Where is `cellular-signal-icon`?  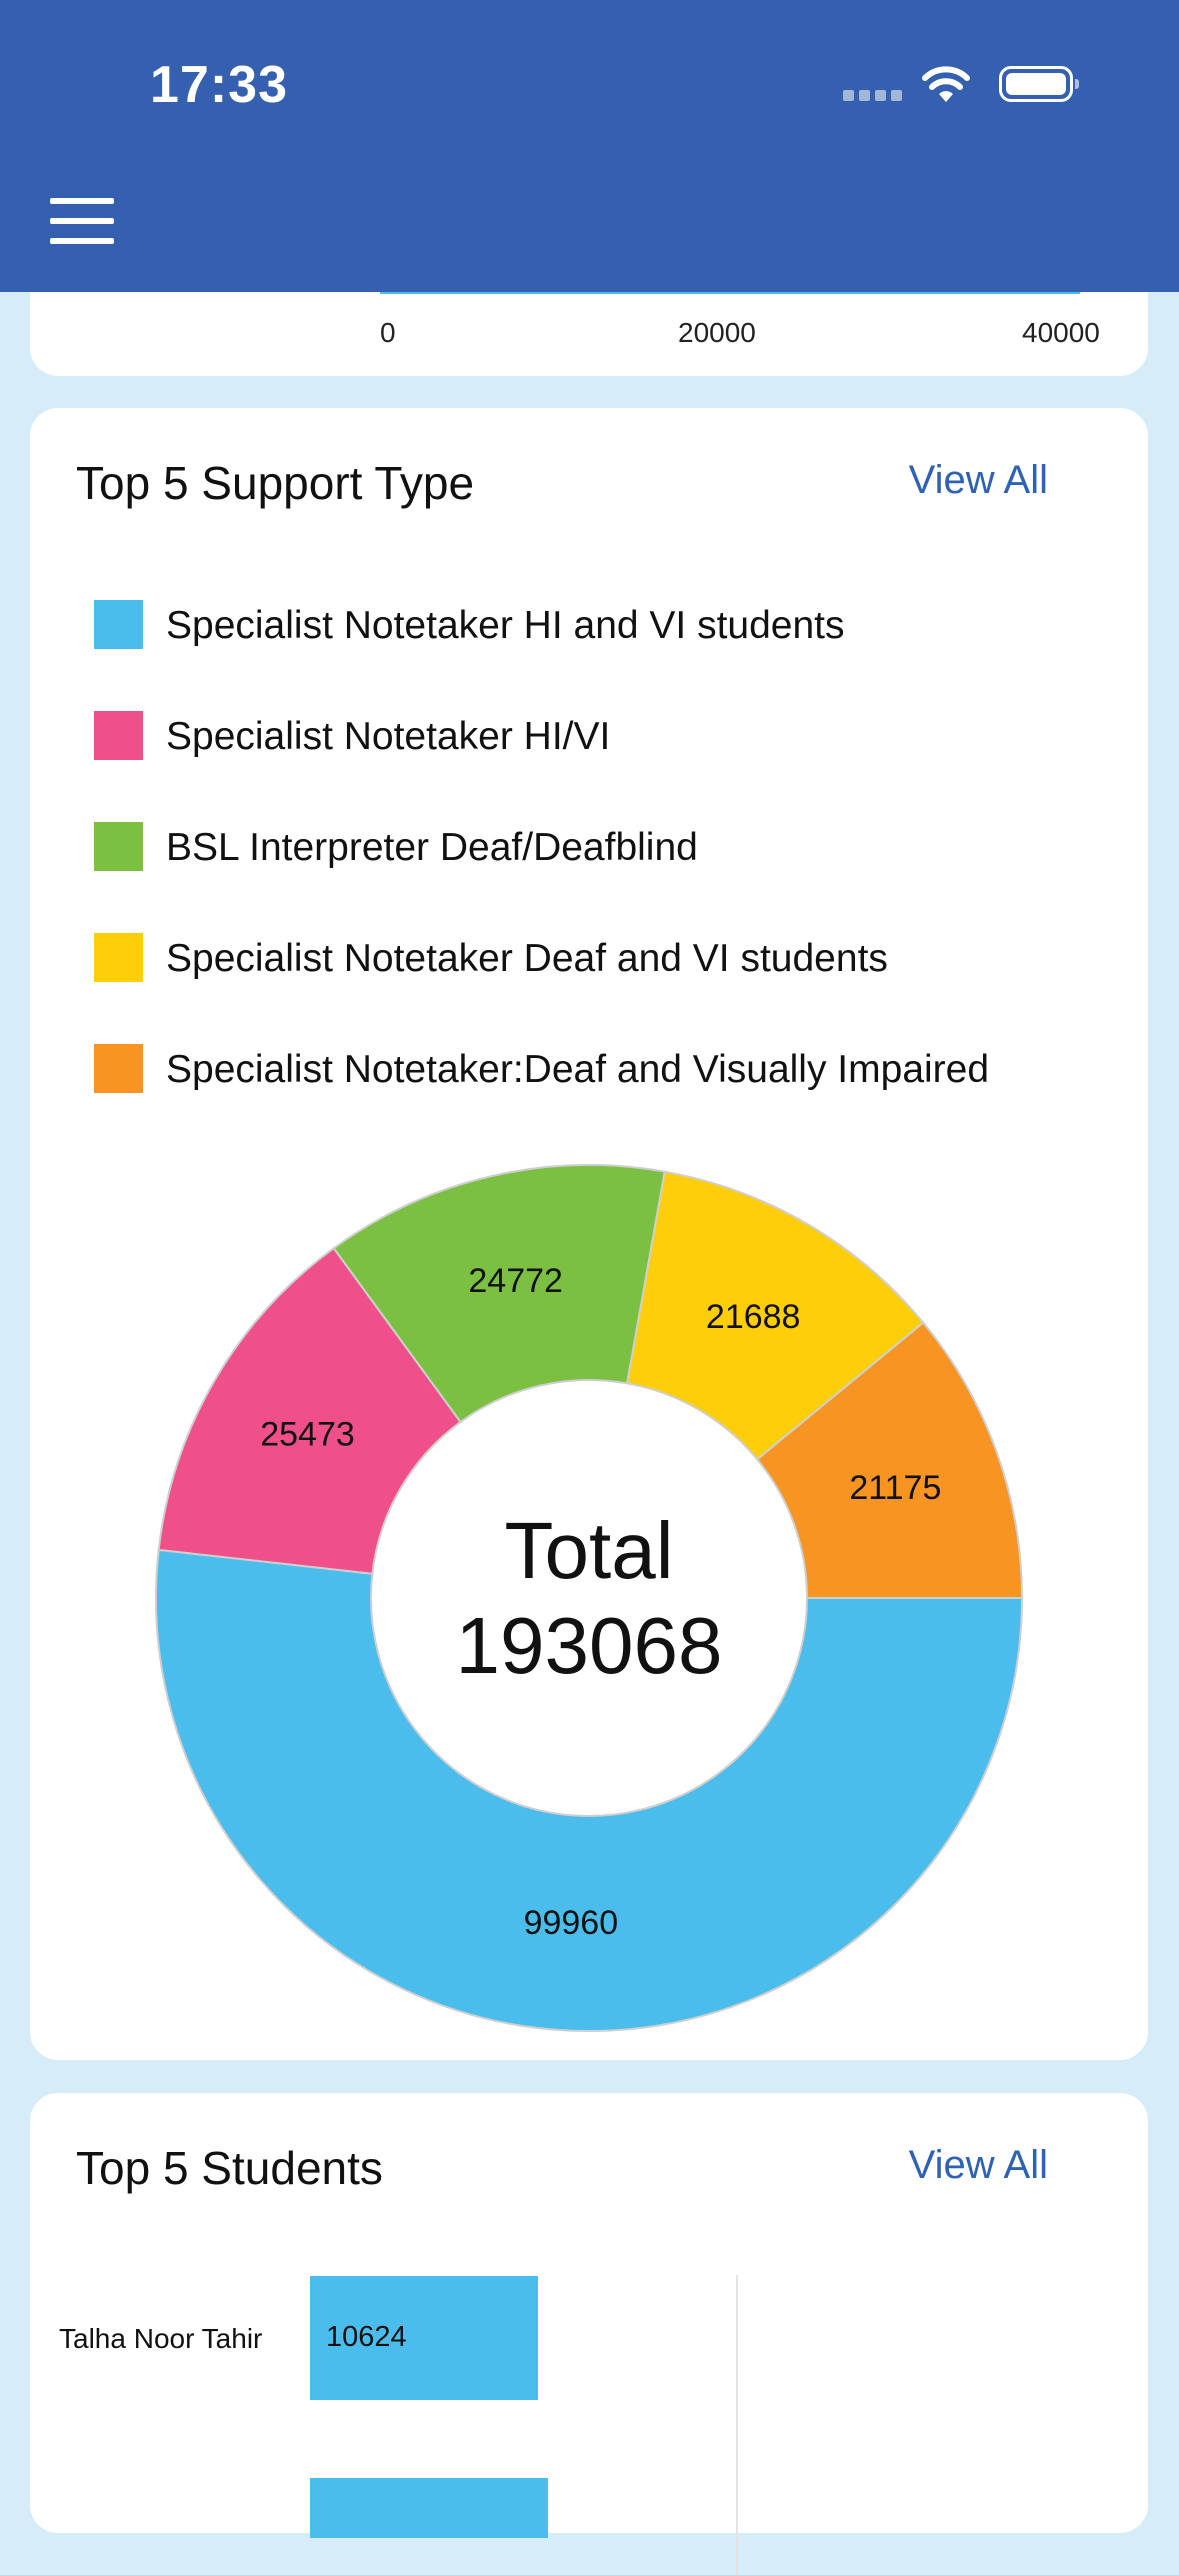
cellular-signal-icon is located at coordinates (875, 97).